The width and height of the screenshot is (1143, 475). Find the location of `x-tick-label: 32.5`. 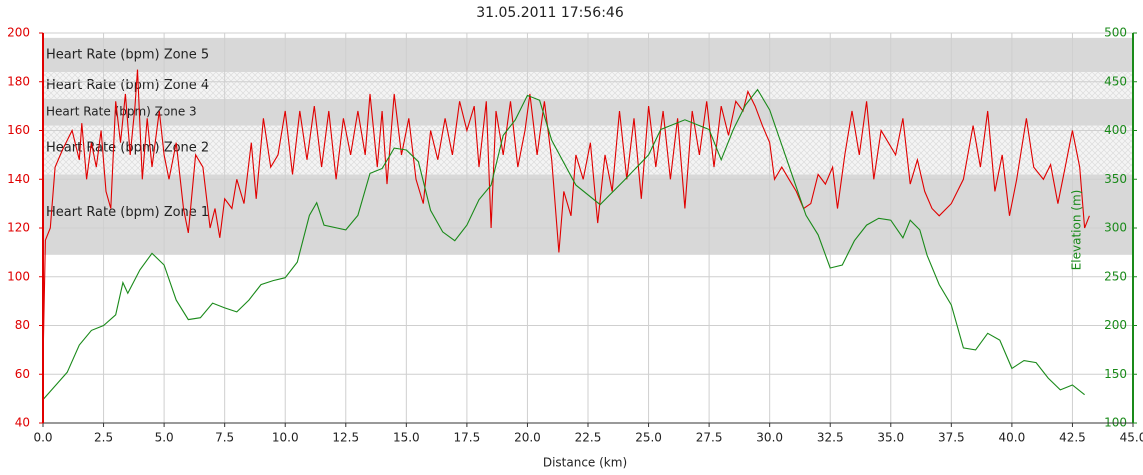

x-tick-label: 32.5 is located at coordinates (830, 438).